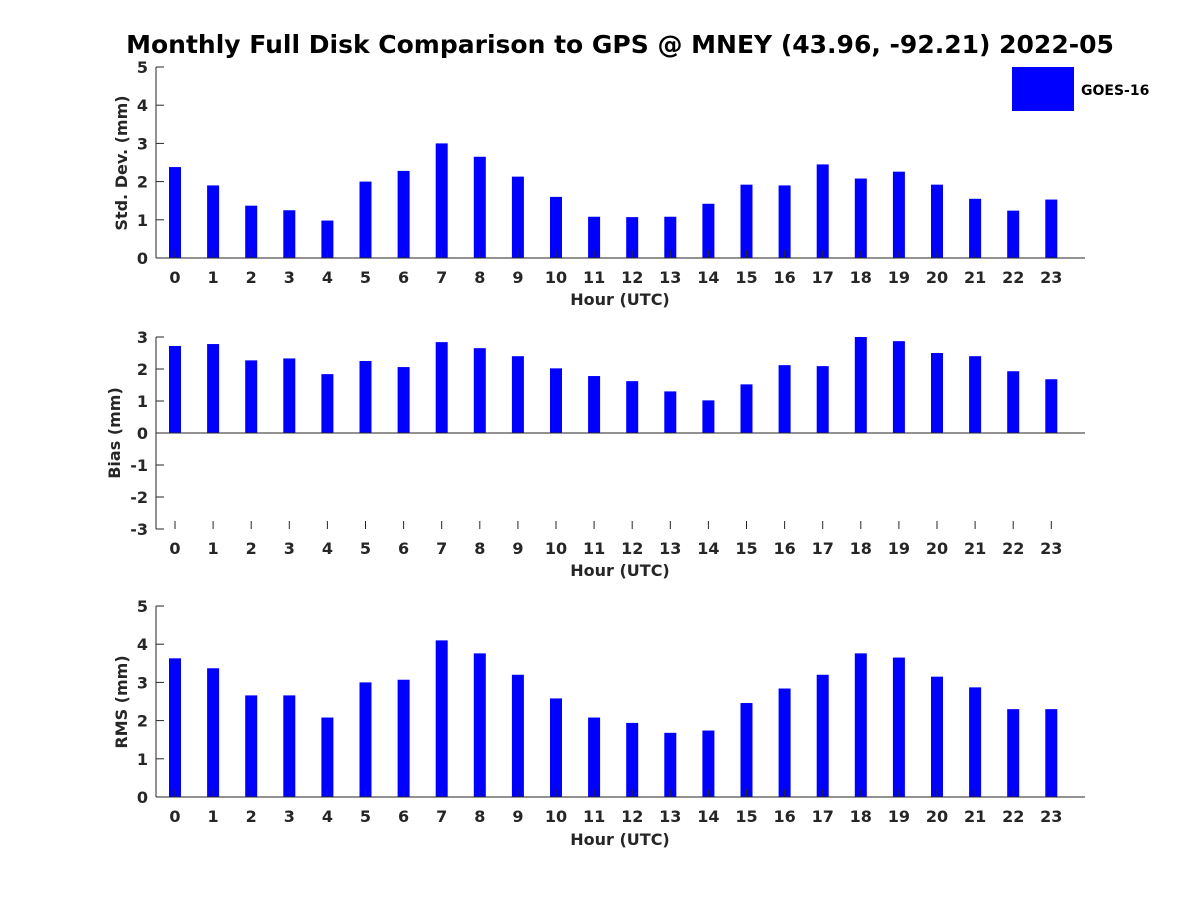 The width and height of the screenshot is (1200, 900). I want to click on legend-label: GOES-16, so click(1115, 91).